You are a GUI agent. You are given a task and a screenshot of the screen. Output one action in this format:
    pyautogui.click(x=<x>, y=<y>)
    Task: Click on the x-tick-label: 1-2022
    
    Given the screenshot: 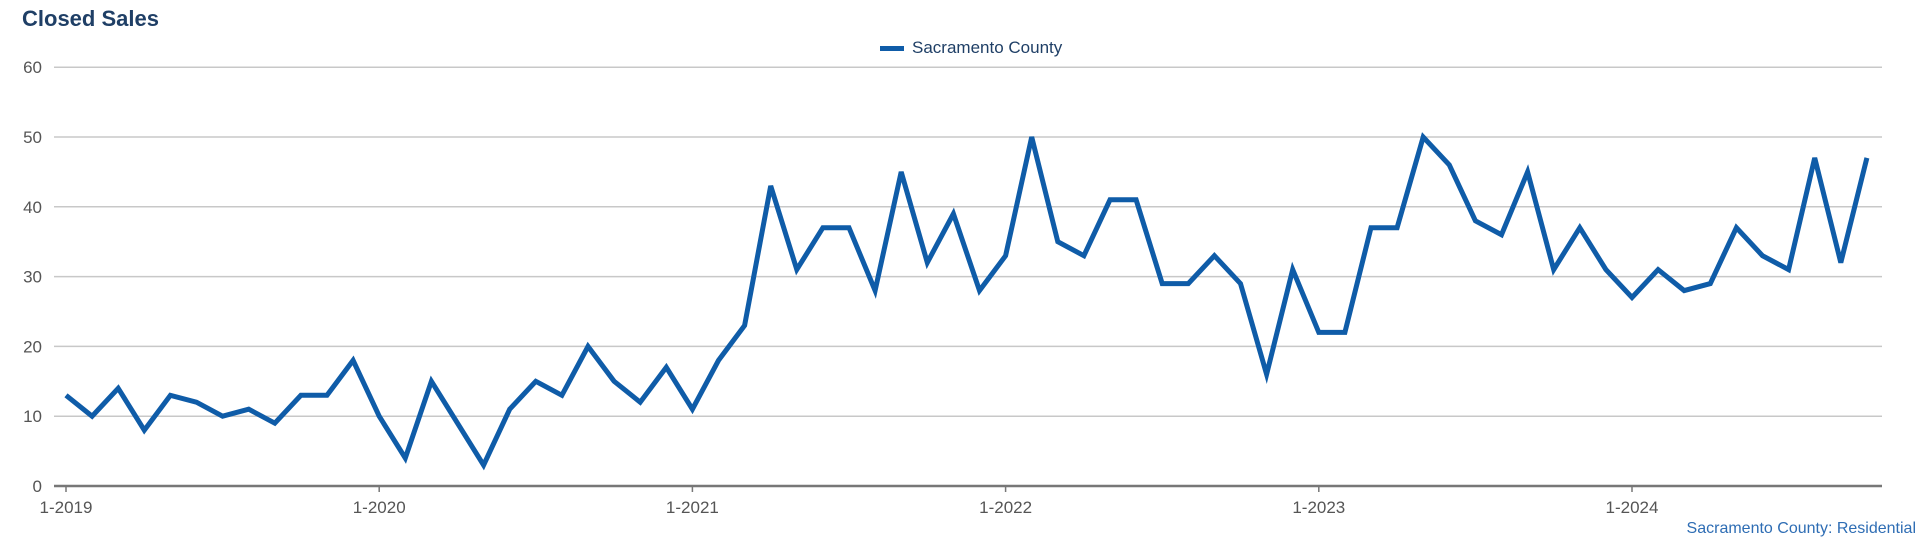 What is the action you would take?
    pyautogui.click(x=1005, y=507)
    